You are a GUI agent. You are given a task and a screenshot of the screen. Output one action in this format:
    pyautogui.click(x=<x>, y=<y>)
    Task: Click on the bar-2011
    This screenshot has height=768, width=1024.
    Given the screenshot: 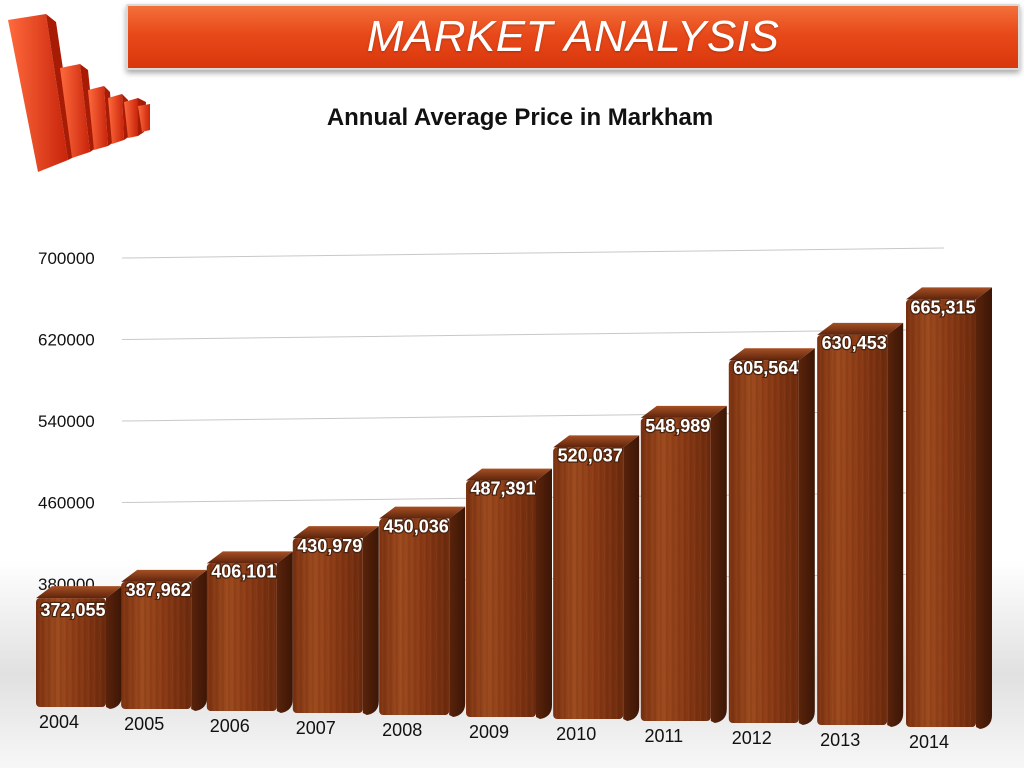 What is the action you would take?
    pyautogui.click(x=683, y=564)
    